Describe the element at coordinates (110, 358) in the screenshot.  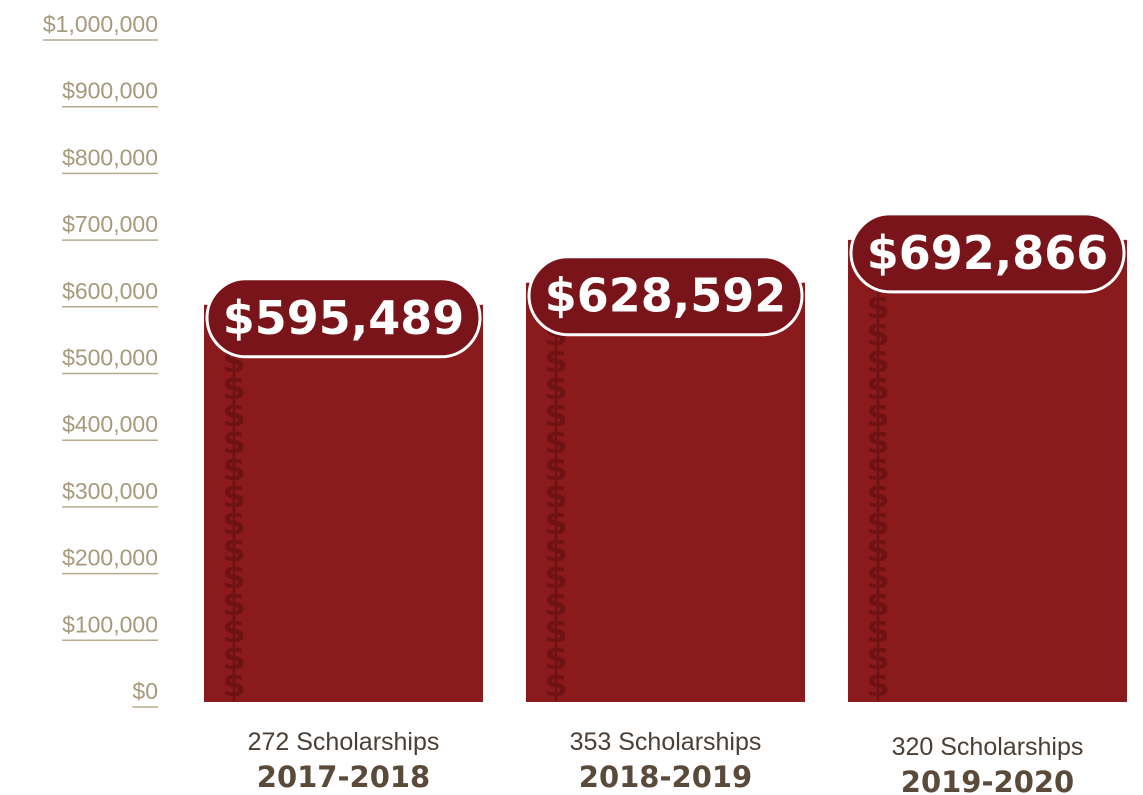
I see `y-tick-label: $500,000` at that location.